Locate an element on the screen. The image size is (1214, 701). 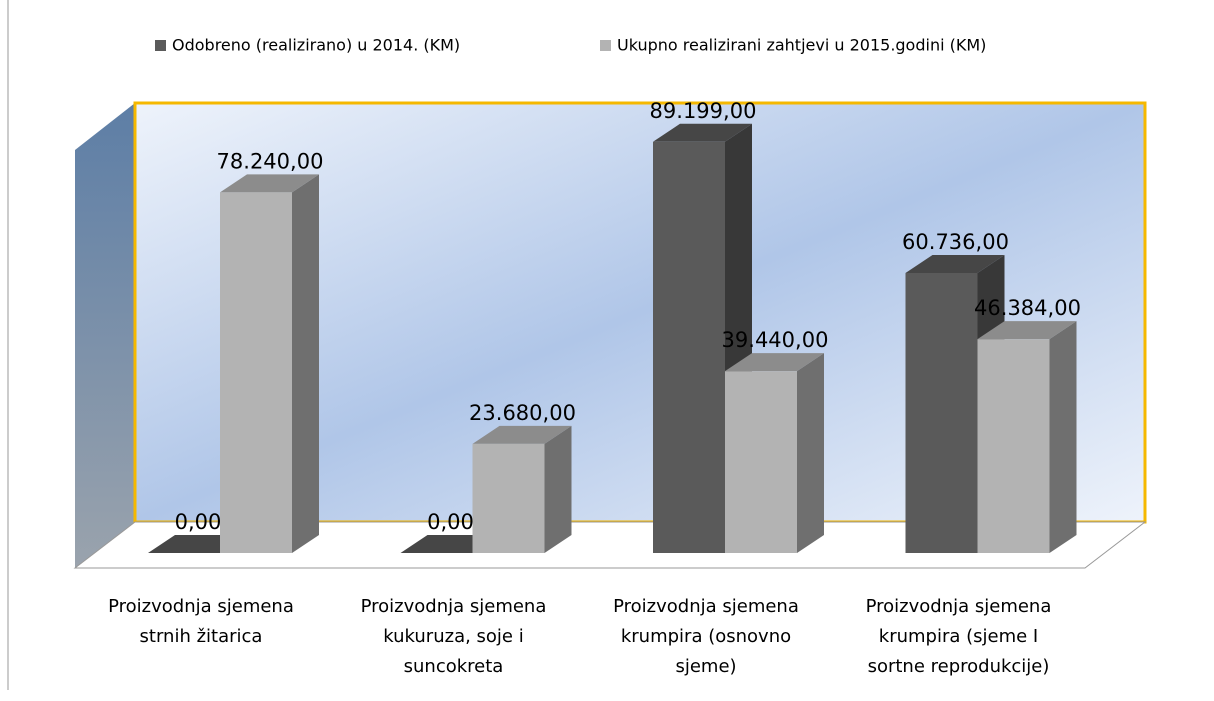
category-label: krumpira (sjeme I is located at coordinates (958, 636).